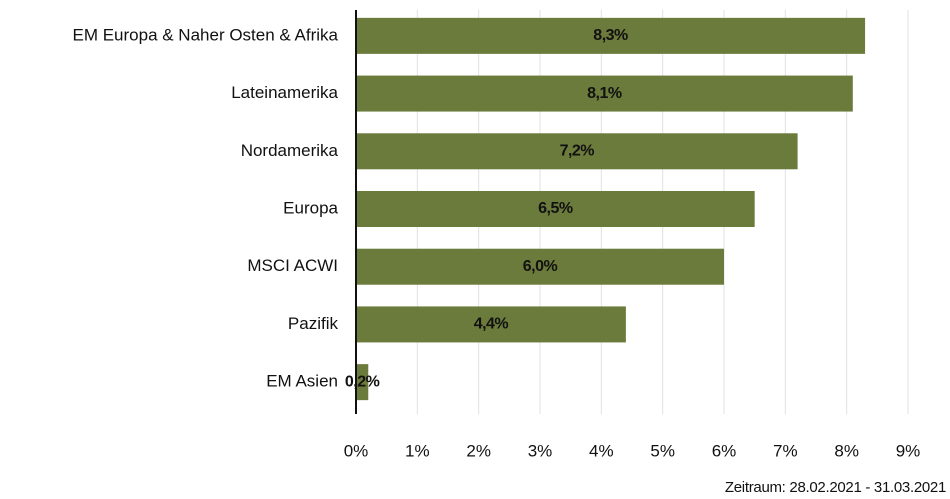 This screenshot has width=950, height=499. I want to click on x-tick-label: 1%, so click(417, 450).